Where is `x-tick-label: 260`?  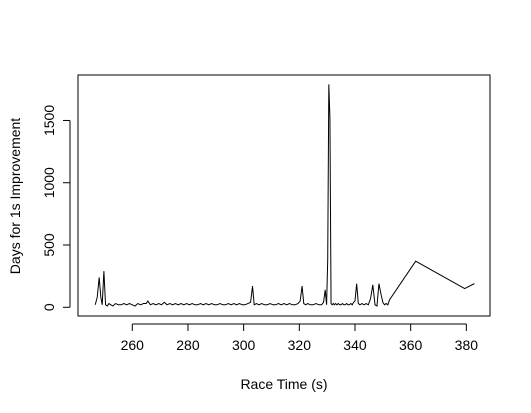
x-tick-label: 260 is located at coordinates (133, 345).